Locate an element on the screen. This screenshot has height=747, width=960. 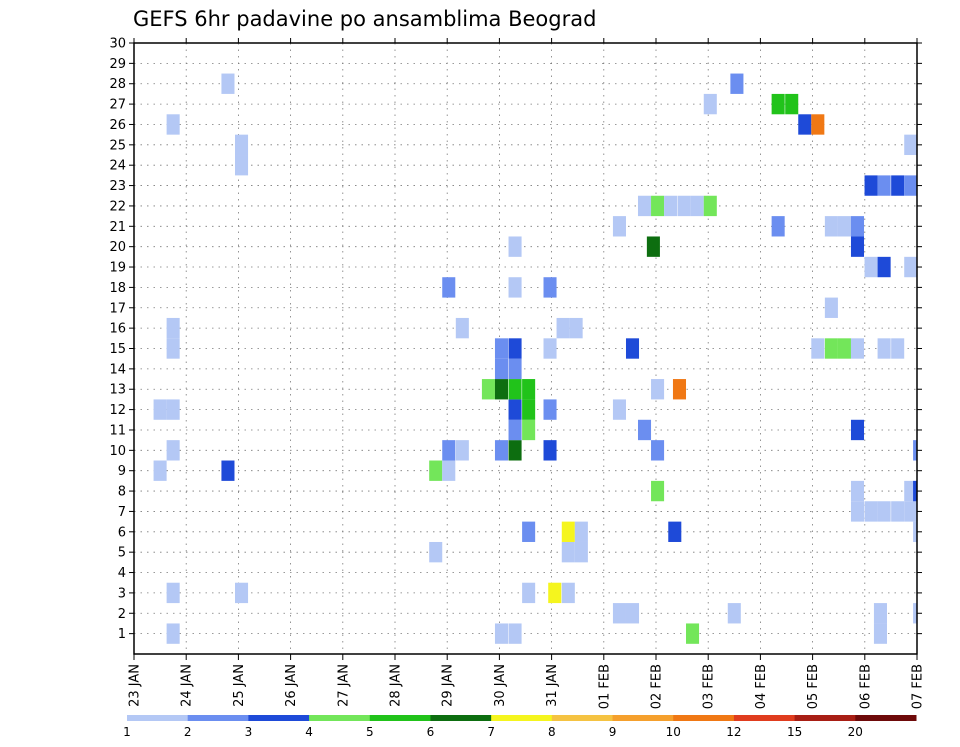
y-tick-label: 24 is located at coordinates (117, 166).